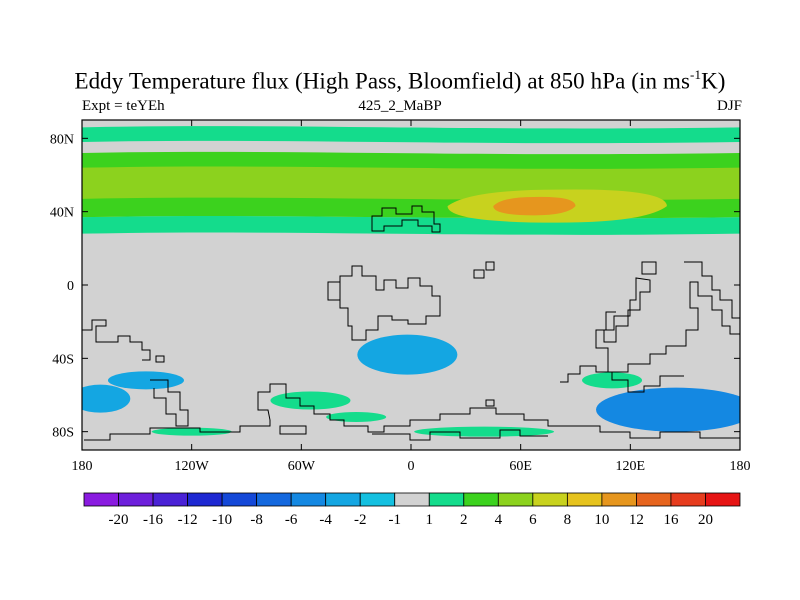  I want to click on x-tick-label-2: 60W, so click(302, 466).